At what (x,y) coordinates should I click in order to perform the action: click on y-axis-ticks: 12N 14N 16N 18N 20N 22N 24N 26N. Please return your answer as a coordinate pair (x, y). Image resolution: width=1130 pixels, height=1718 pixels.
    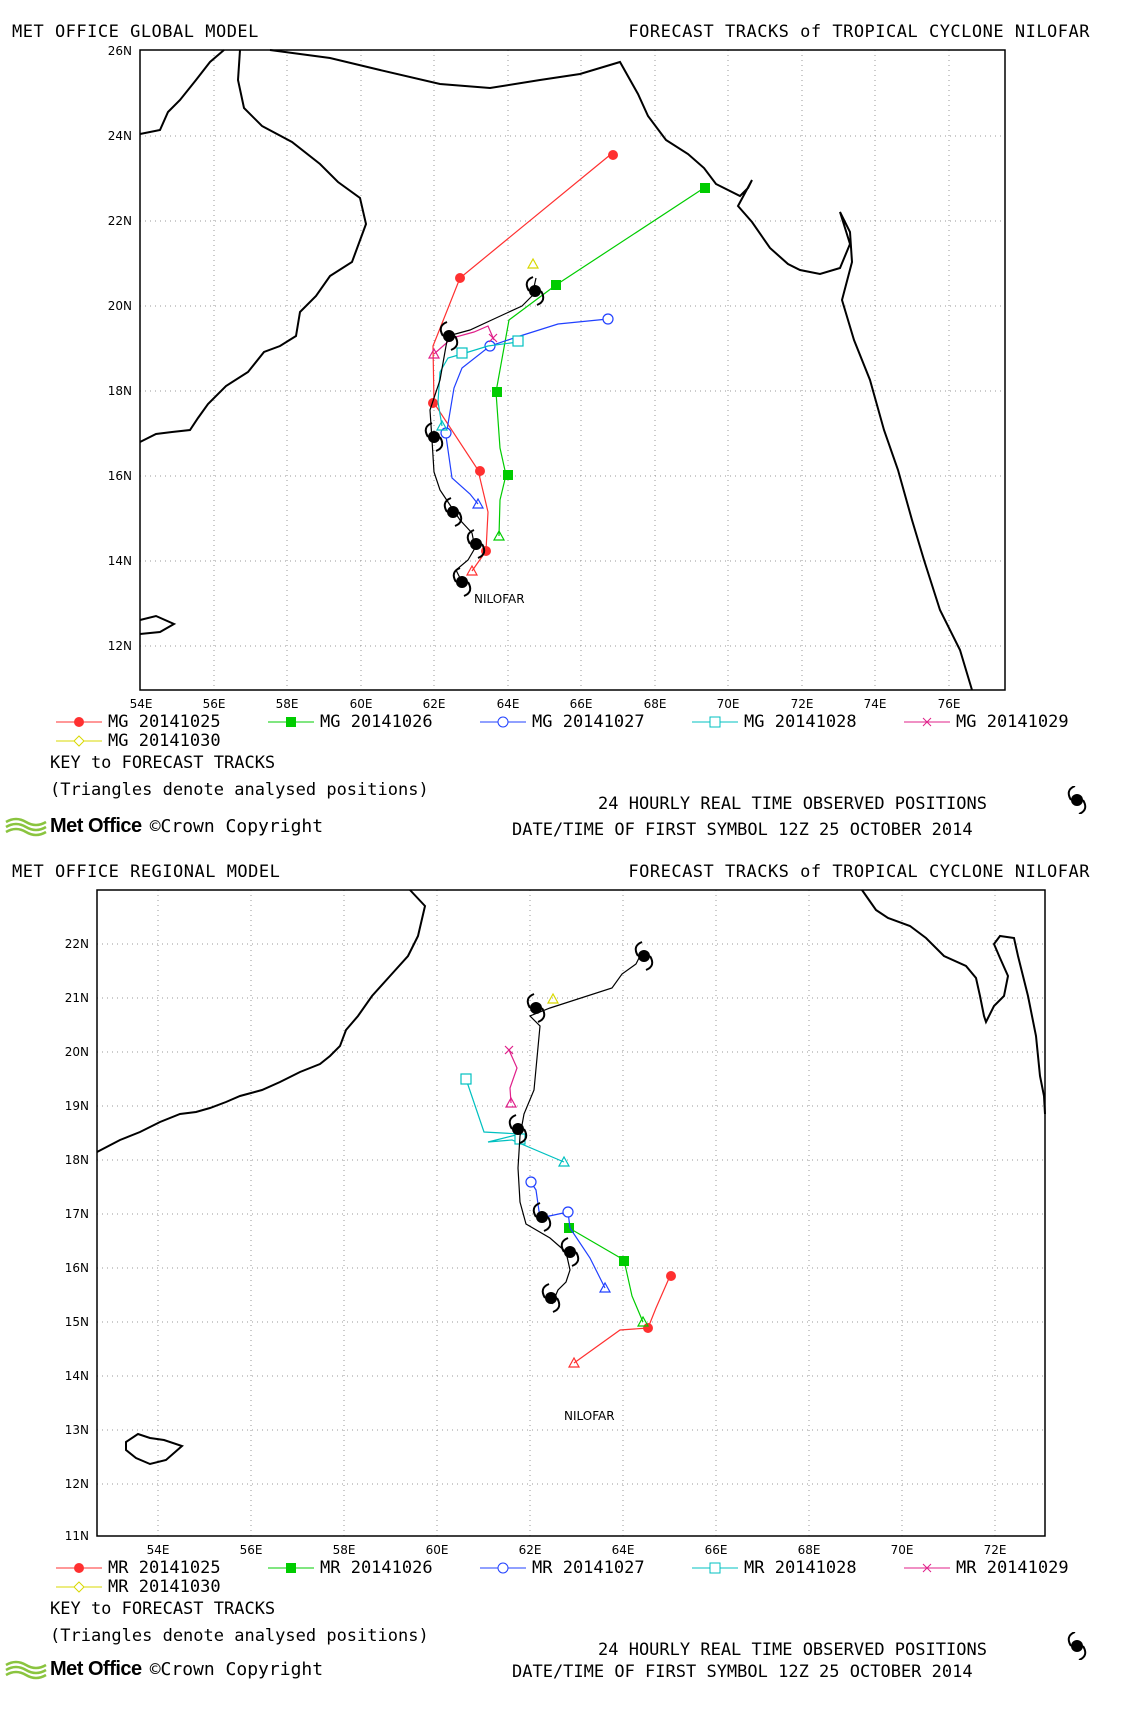
    Looking at the image, I should click on (120, 348).